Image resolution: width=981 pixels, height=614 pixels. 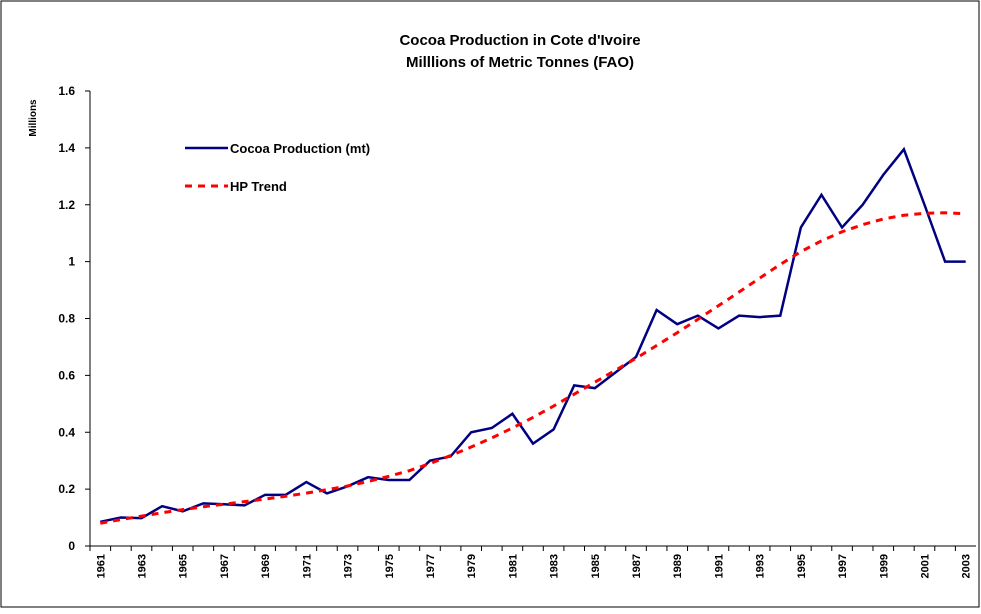 What do you see at coordinates (555, 566) in the screenshot?
I see `x-tick-label: 1983` at bounding box center [555, 566].